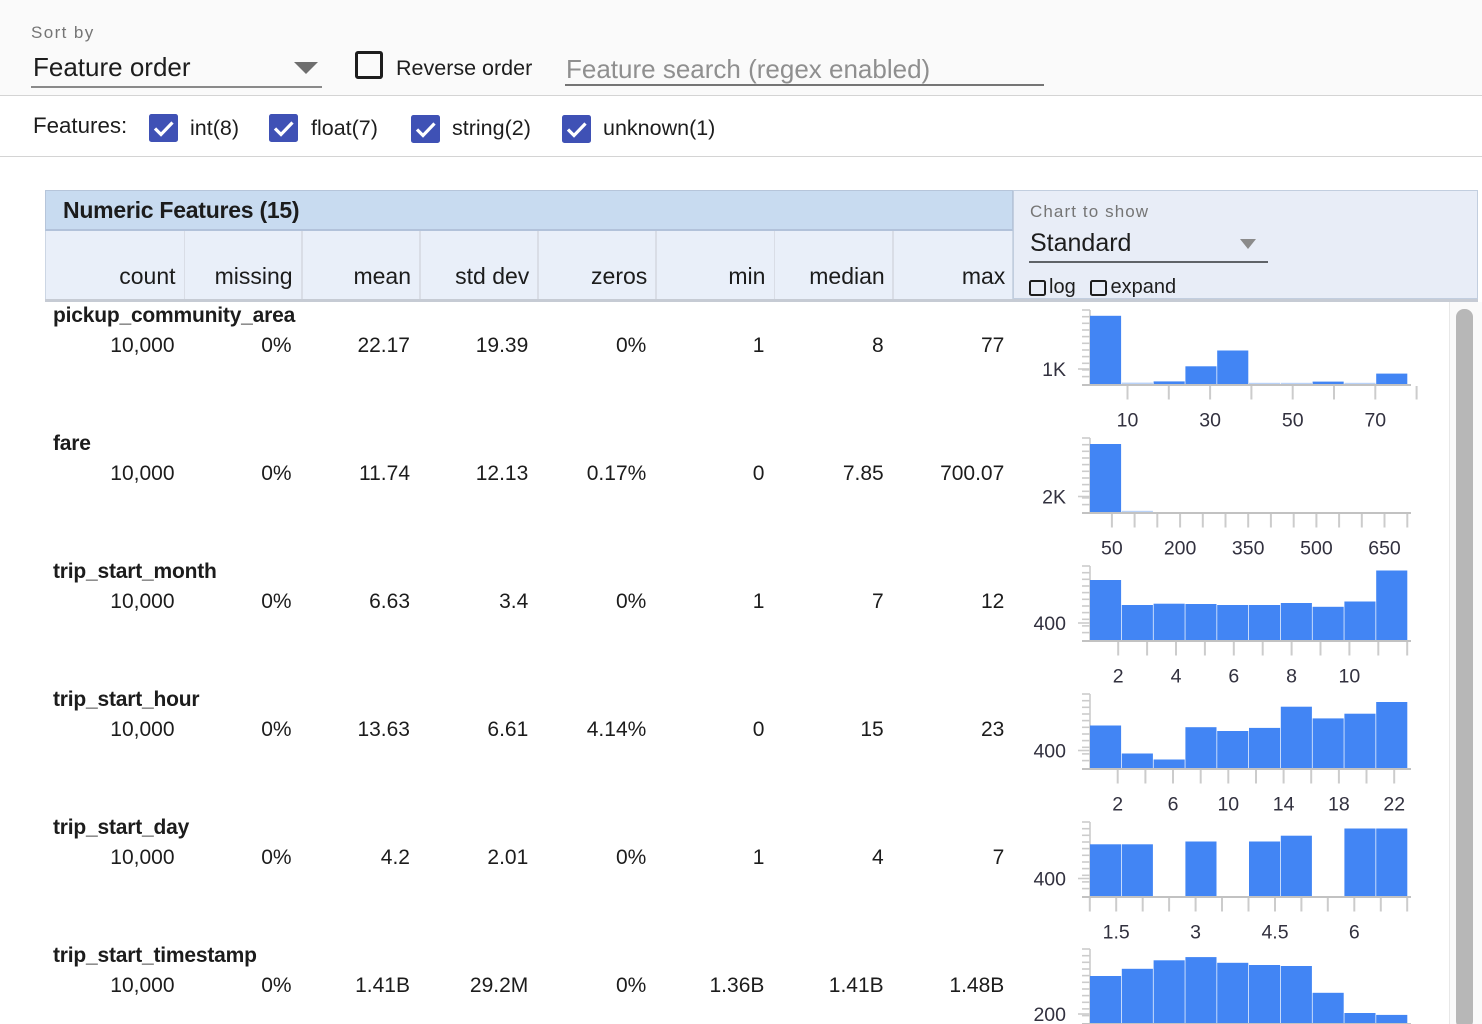  I want to click on svg-text: 22, so click(1394, 805).